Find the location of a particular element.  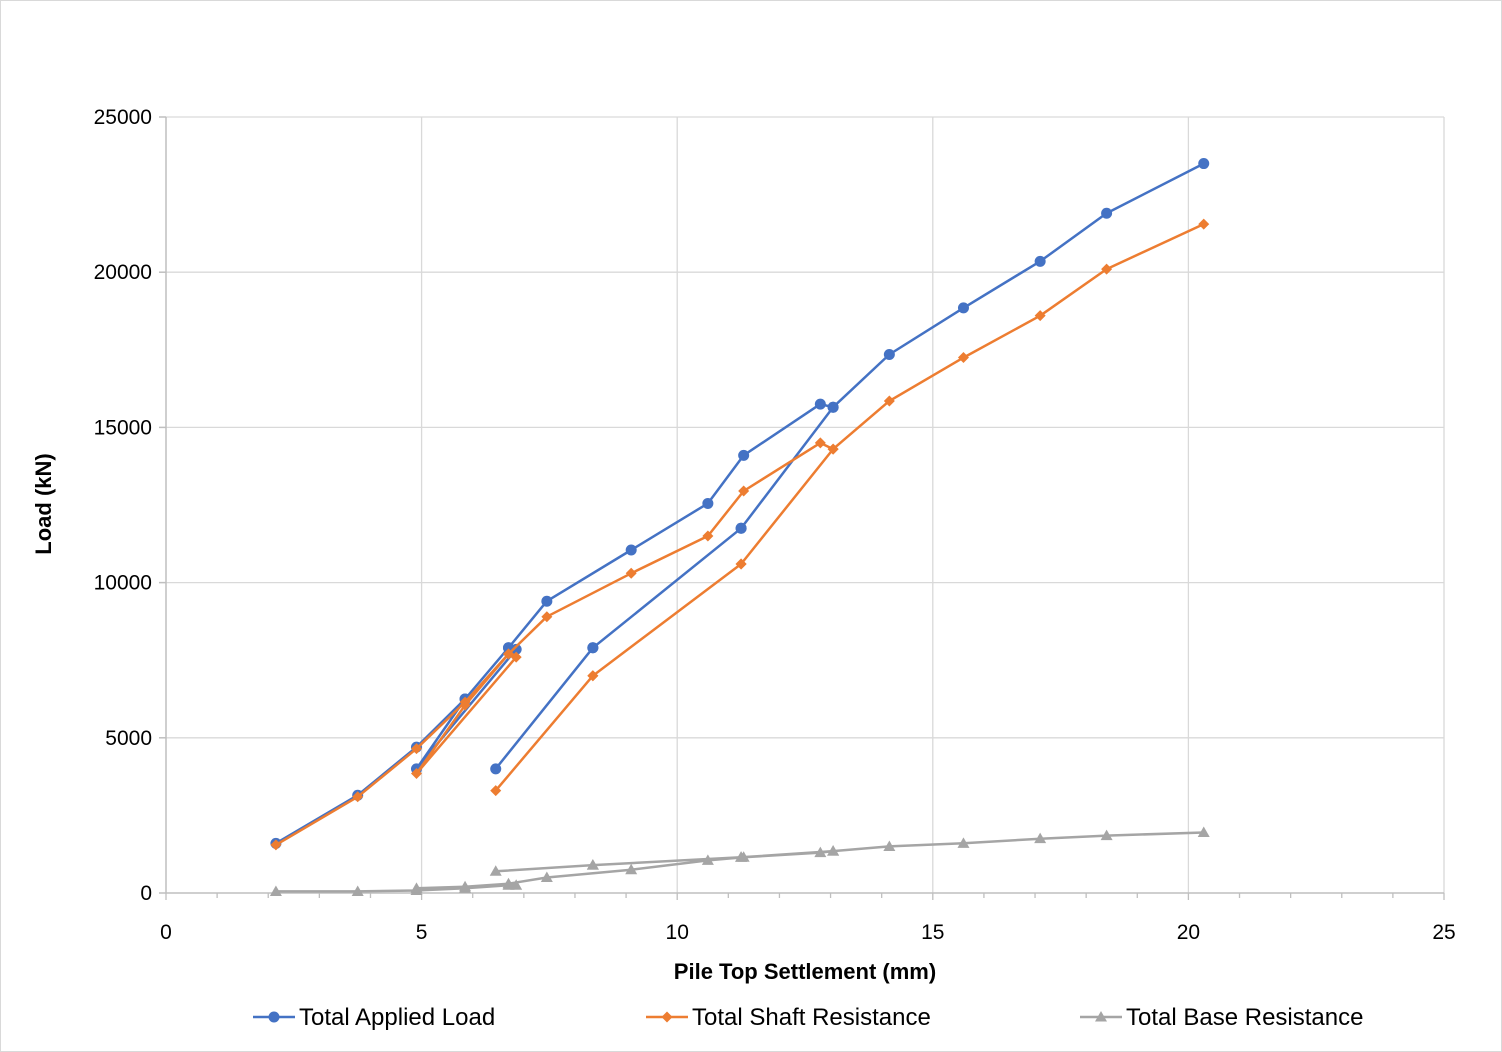

x-tick-label: 20 is located at coordinates (1188, 932).